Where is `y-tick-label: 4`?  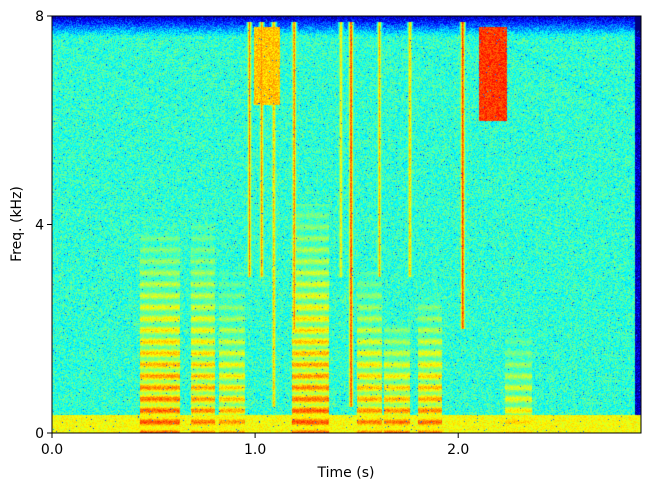
y-tick-label: 4 is located at coordinates (39, 226).